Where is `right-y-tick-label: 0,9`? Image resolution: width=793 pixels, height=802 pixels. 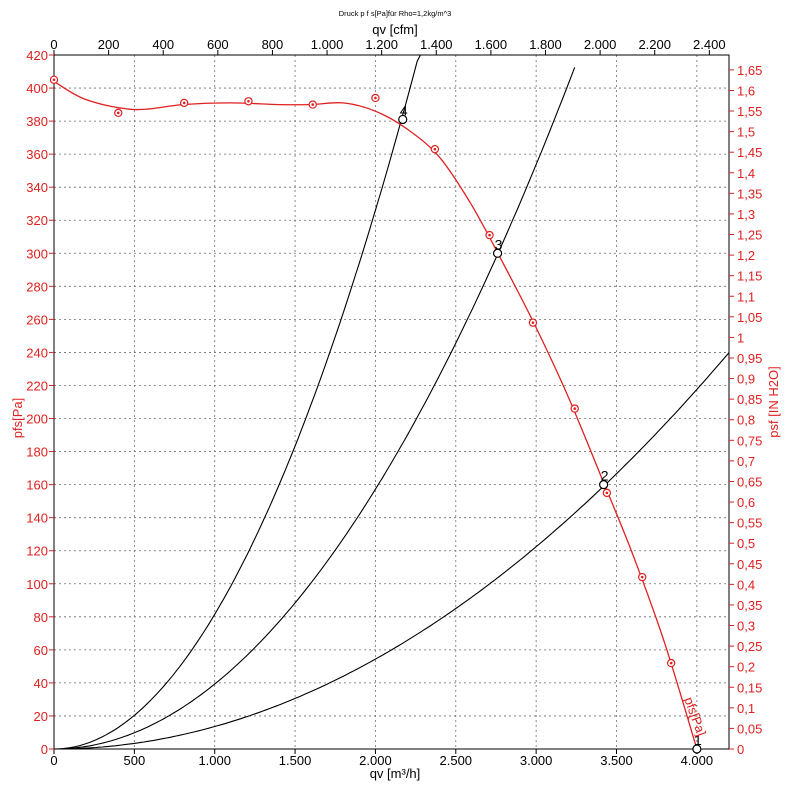 right-y-tick-label: 0,9 is located at coordinates (746, 379).